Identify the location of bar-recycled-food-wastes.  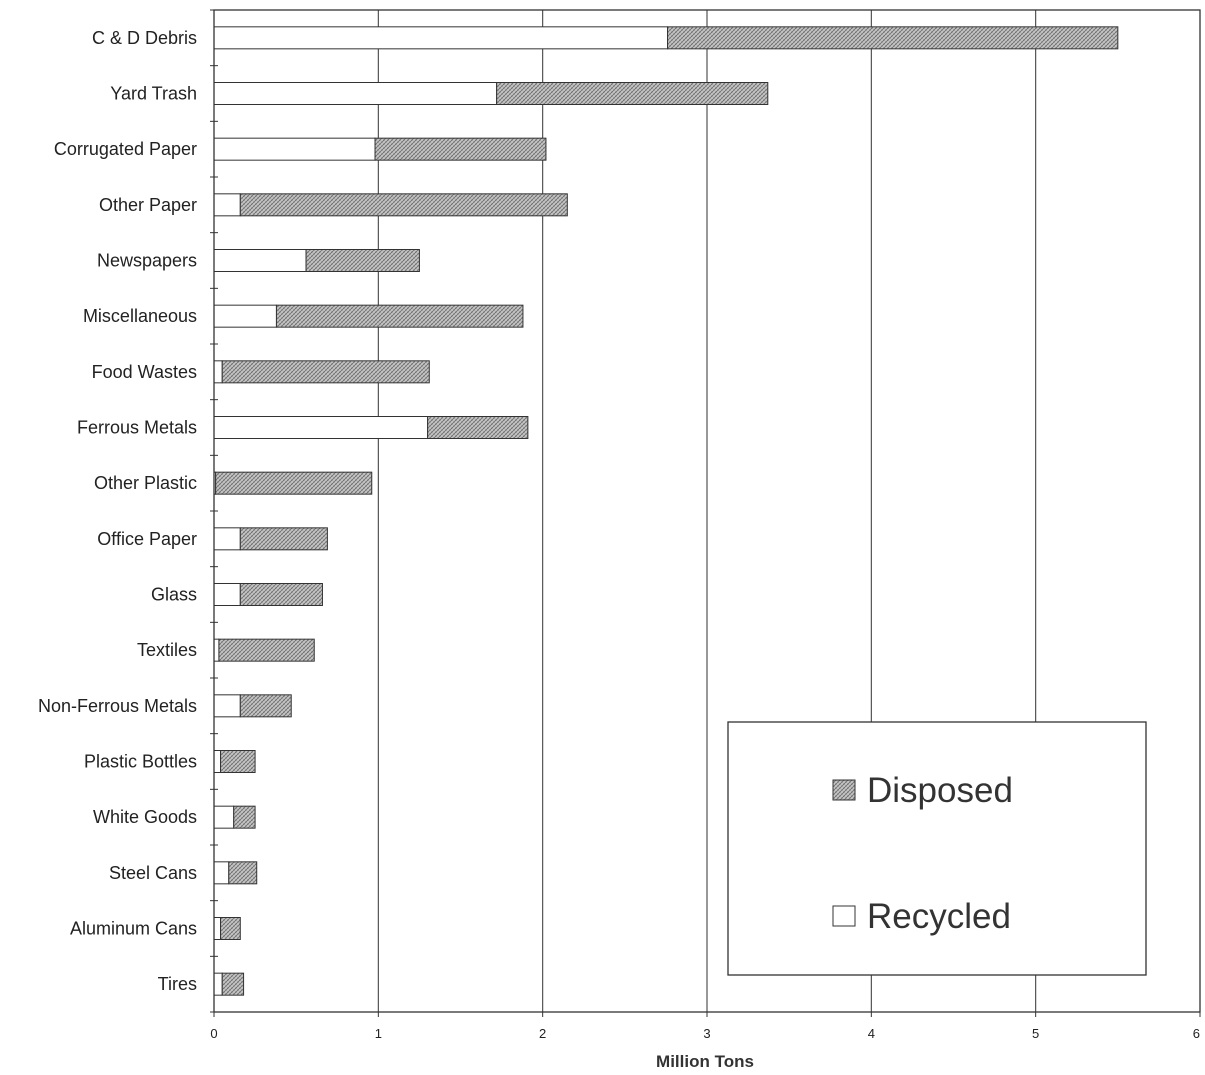
(218, 372).